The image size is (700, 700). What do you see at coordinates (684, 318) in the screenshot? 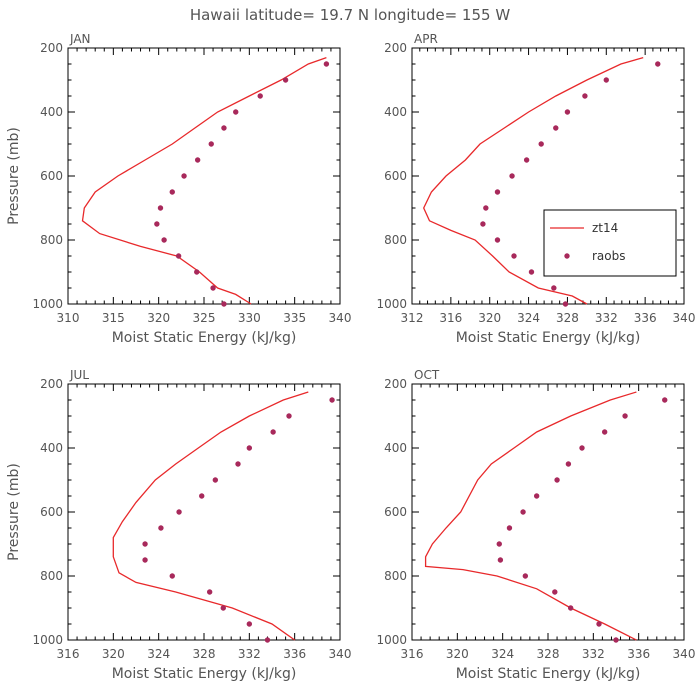
I see `x-tick-label-apr: 340` at bounding box center [684, 318].